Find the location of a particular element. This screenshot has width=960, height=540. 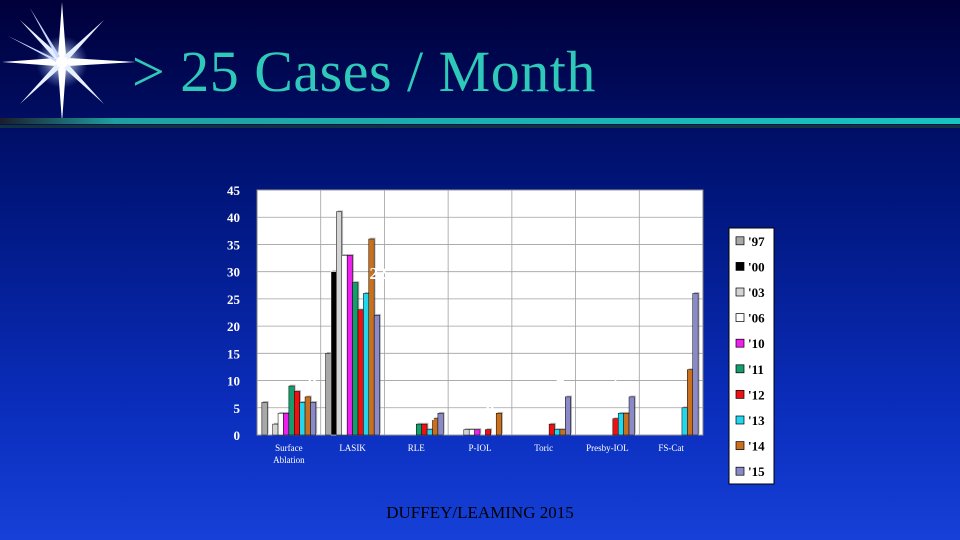

bar-y12-presby-iol is located at coordinates (615, 427).